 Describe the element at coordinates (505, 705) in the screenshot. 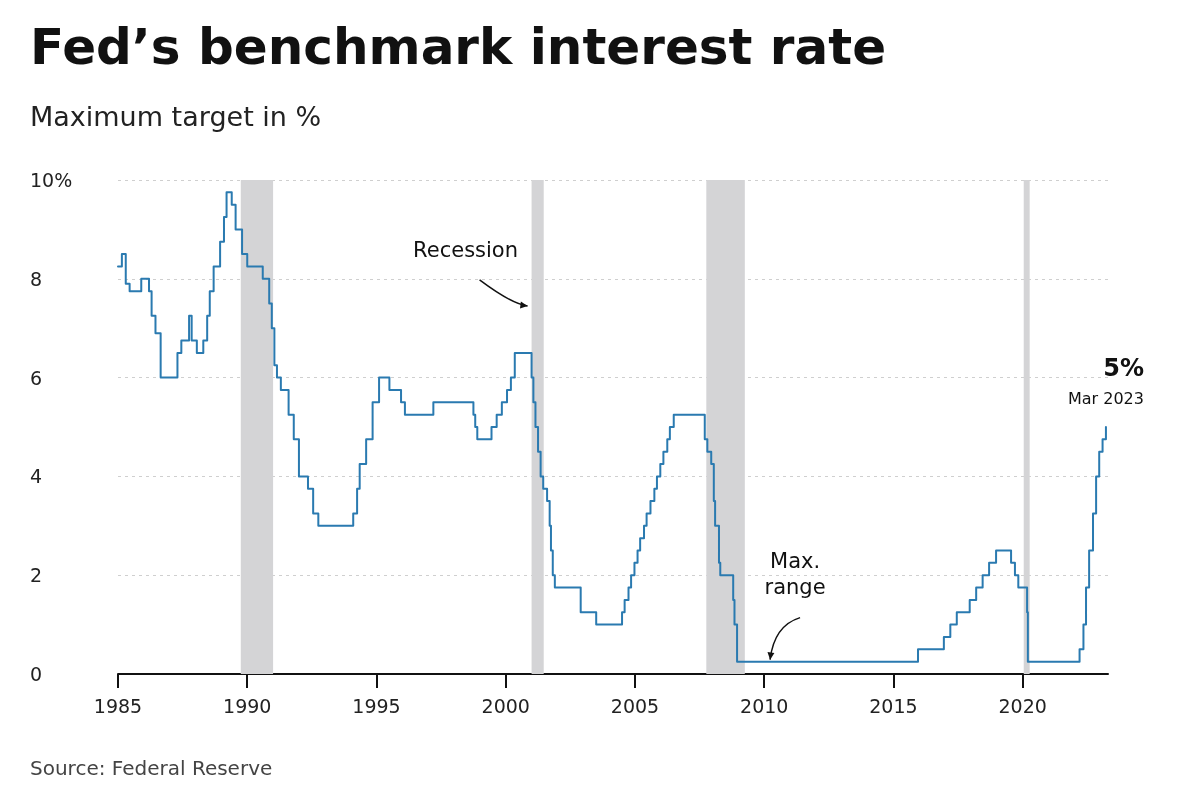

I see `x-tick-label: 2000` at that location.